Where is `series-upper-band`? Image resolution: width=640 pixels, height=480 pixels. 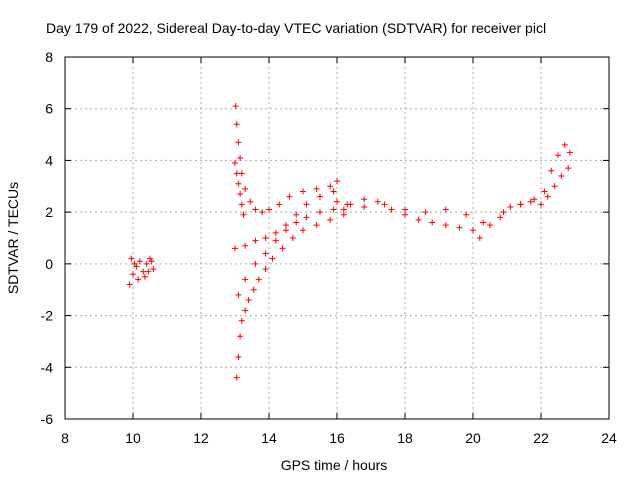
series-upper-band is located at coordinates (456, 183).